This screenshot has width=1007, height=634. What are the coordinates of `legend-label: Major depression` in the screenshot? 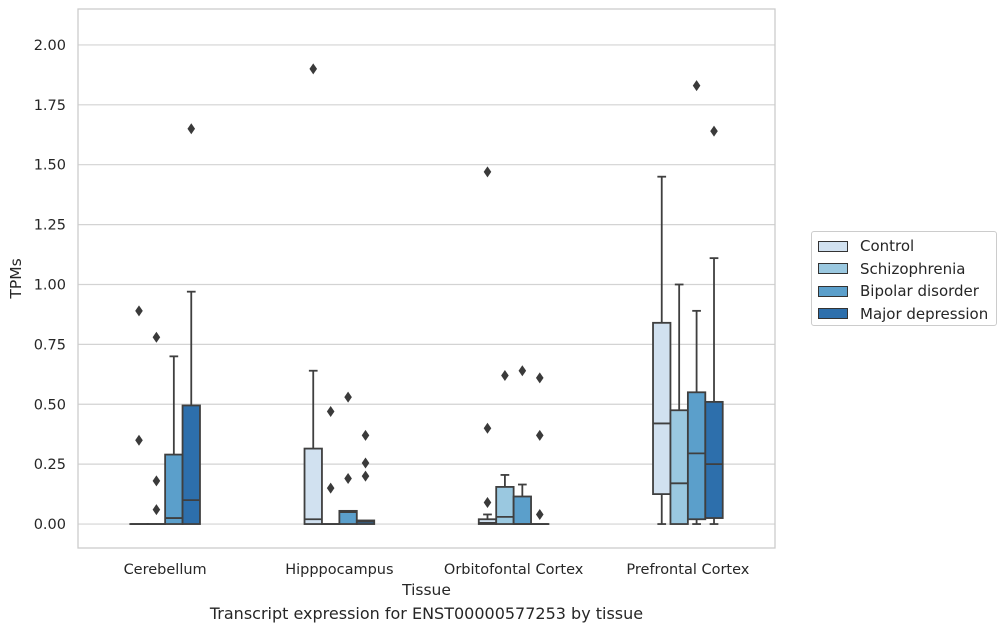 It's located at (924, 313).